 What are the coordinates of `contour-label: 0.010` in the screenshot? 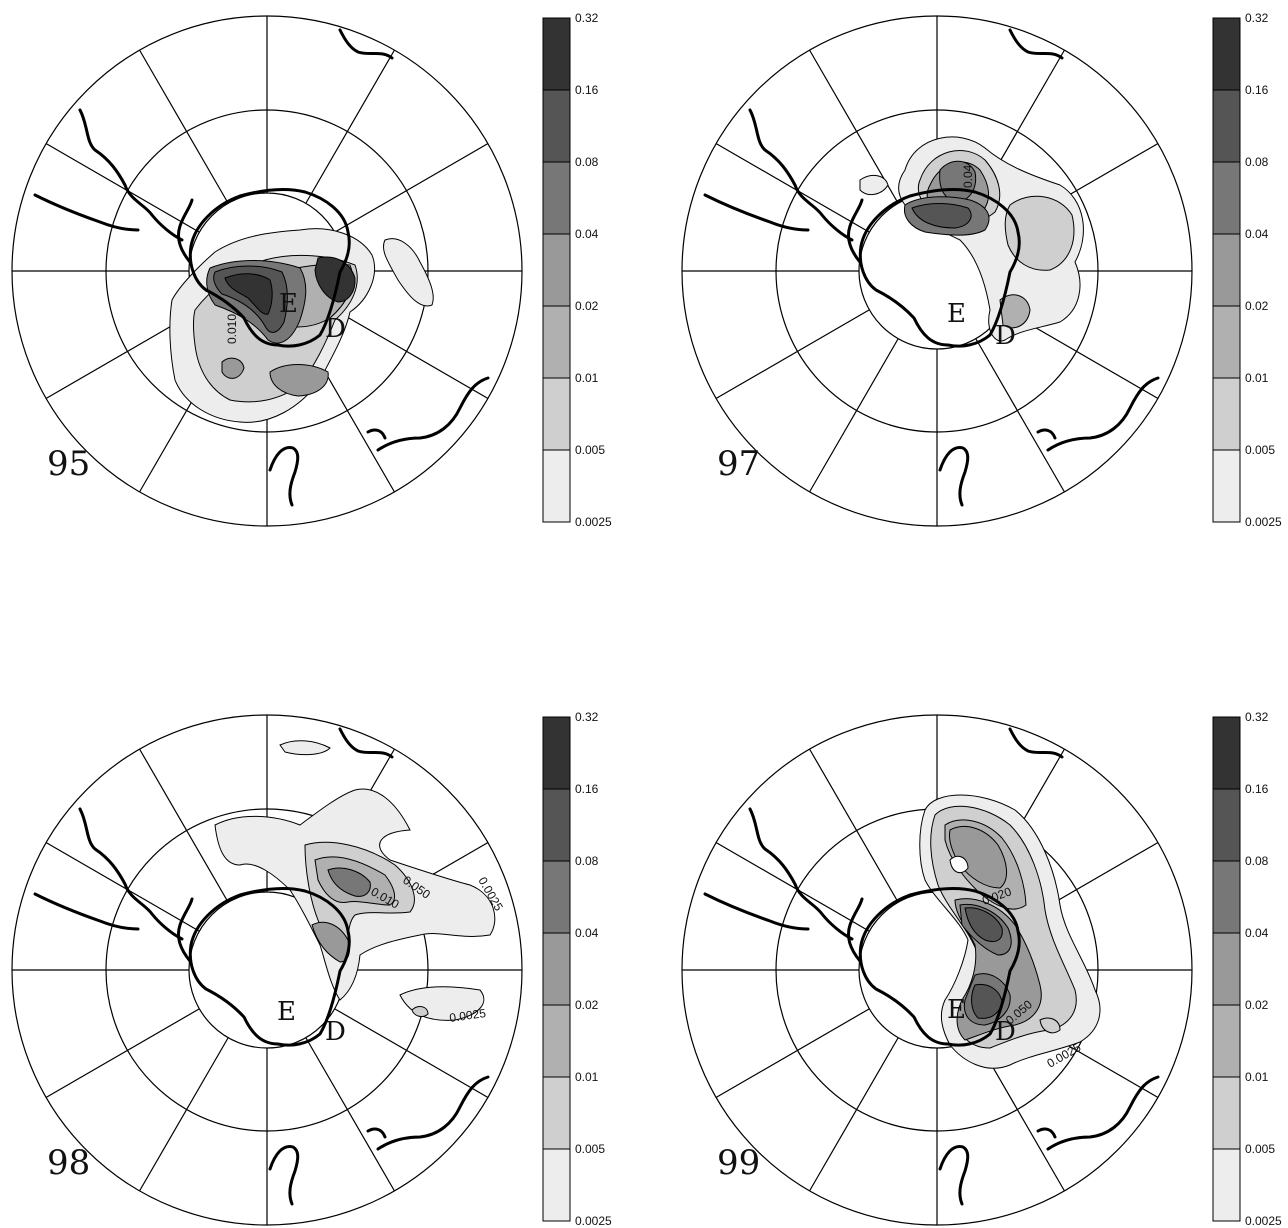 It's located at (232, 329).